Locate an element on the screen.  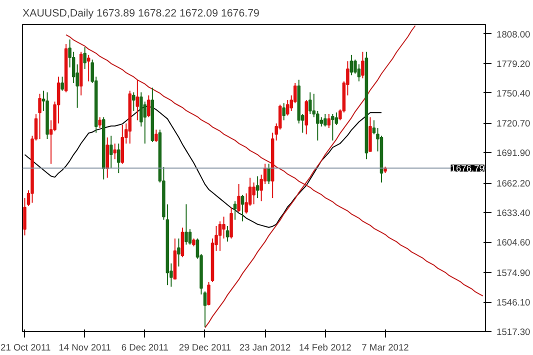
y-tick-label: 1633.40 is located at coordinates (513, 213).